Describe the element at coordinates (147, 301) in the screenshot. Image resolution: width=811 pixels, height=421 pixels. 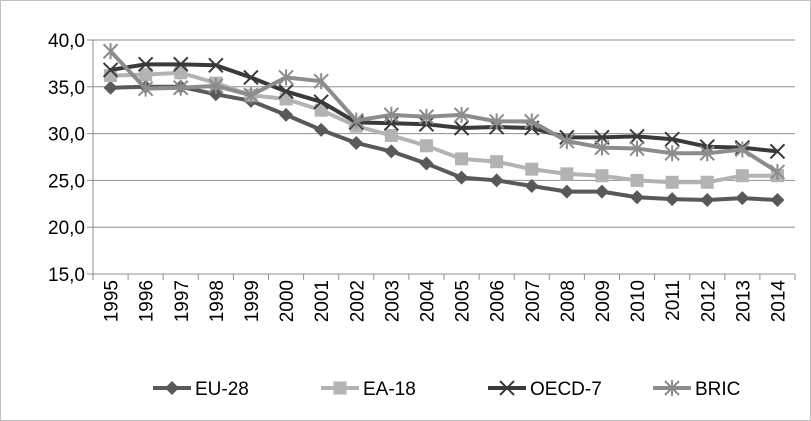
I see `x-tick-label: 1996` at that location.